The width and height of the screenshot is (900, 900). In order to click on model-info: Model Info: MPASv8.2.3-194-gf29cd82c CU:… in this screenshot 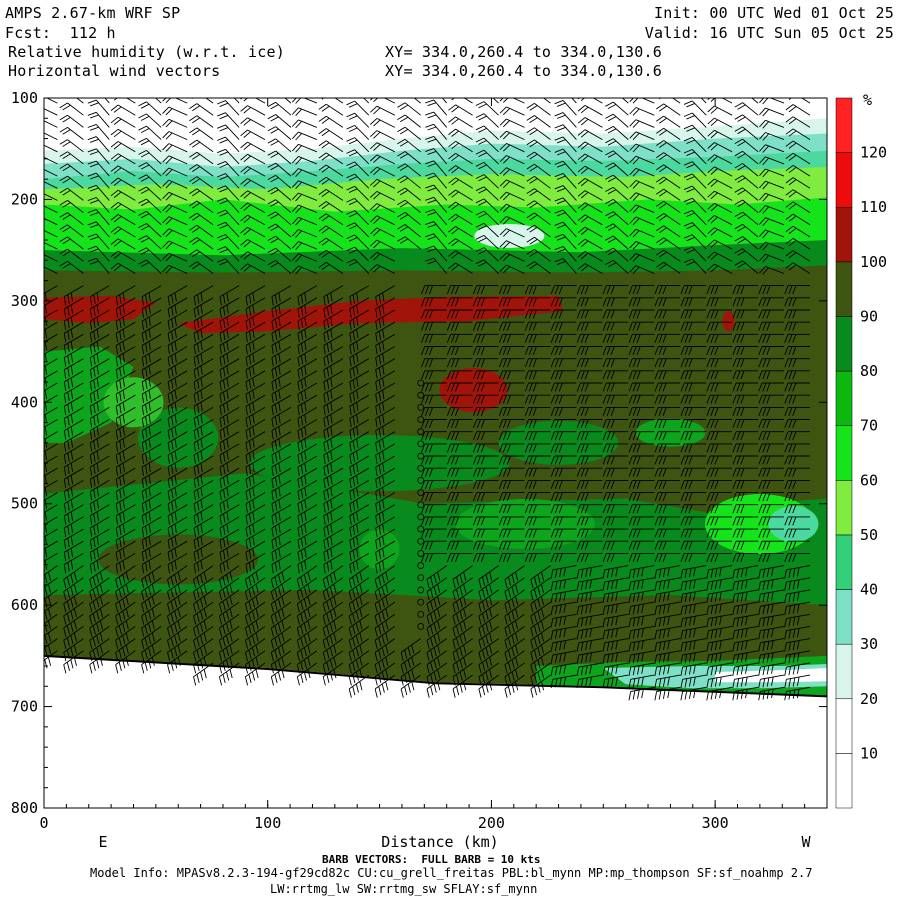, I will do `click(451, 873)`.